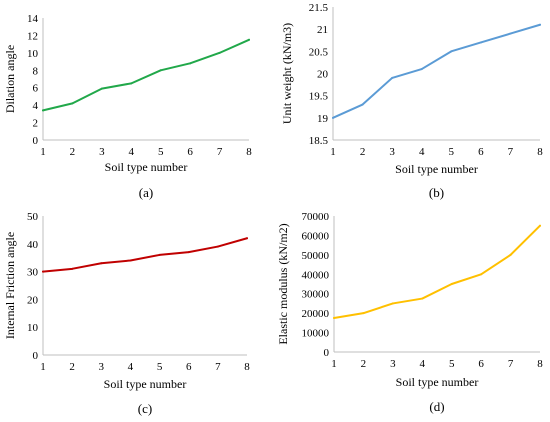  Describe the element at coordinates (323, 119) in the screenshot. I see `y-tick-label: 19` at that location.